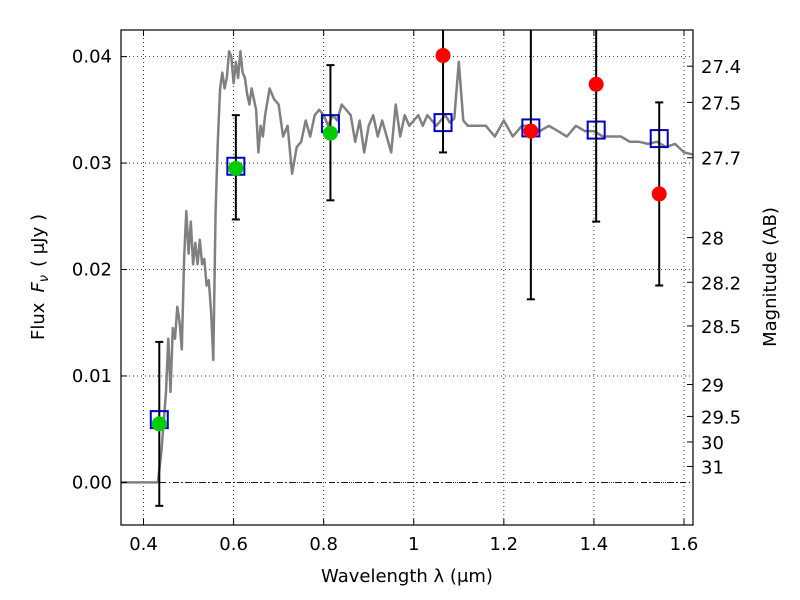  Describe the element at coordinates (92, 57) in the screenshot. I see `y-tick-label: 0.04` at that location.